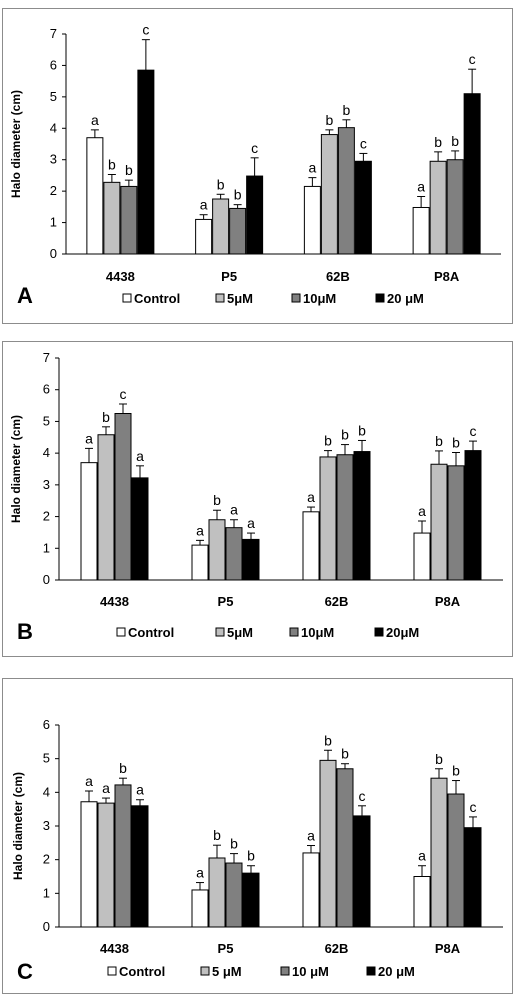 This screenshot has width=516, height=1000. What do you see at coordinates (402, 632) in the screenshot?
I see `legend-label: 20μM` at bounding box center [402, 632].